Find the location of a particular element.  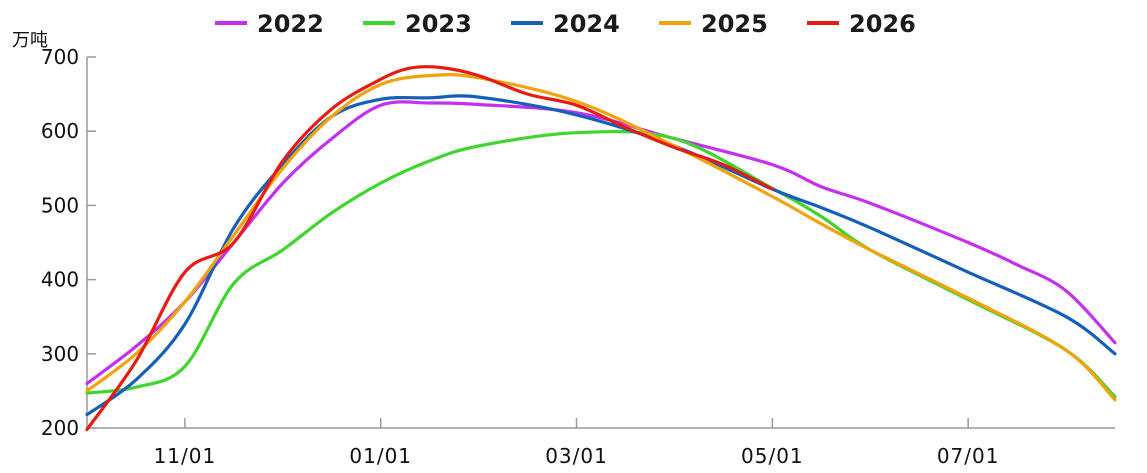

y-tick-label: 300 is located at coordinates (60, 354).